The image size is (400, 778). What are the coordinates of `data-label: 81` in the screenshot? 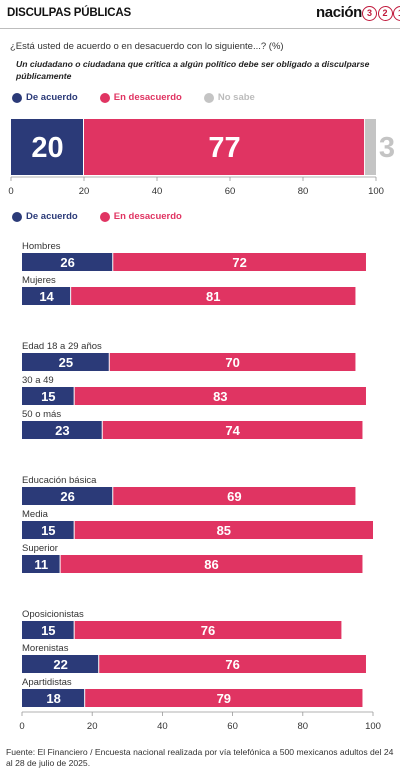 It's located at (213, 296).